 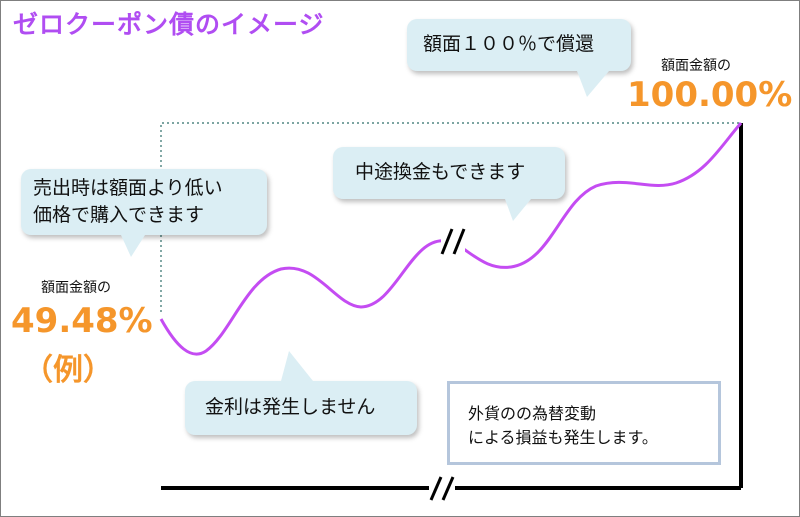 What do you see at coordinates (290, 407) in the screenshot?
I see `no-interest-callout-text: 金利は発生しません` at bounding box center [290, 407].